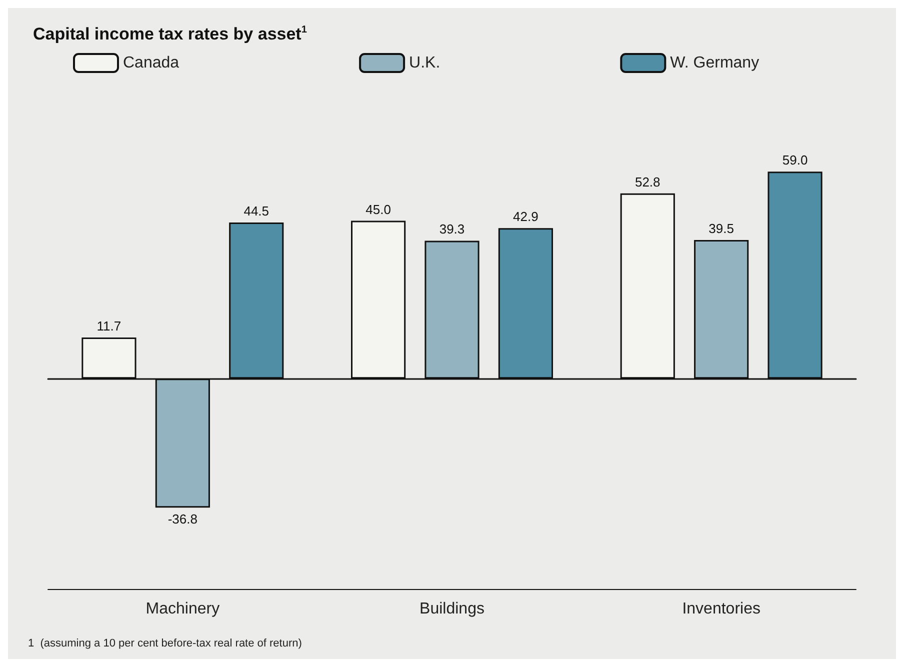 This screenshot has height=667, width=904. What do you see at coordinates (795, 160) in the screenshot?
I see `data-label: 59.0` at bounding box center [795, 160].